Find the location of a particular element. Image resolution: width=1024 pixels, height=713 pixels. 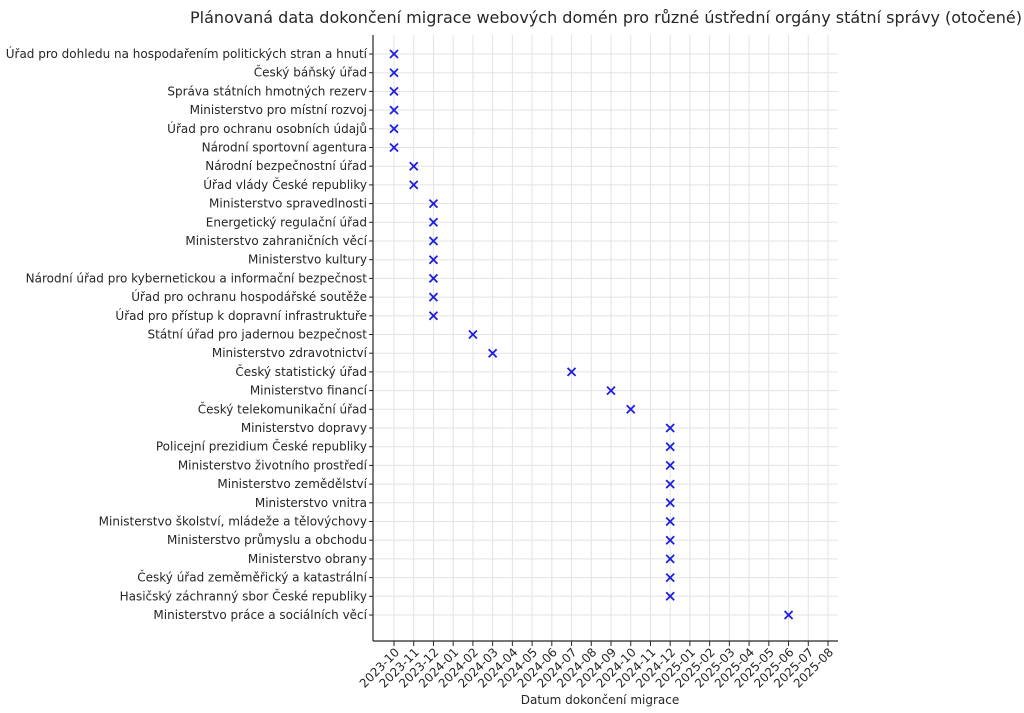

y-tick-label: Policejní prezidium České republiky is located at coordinates (261, 446).